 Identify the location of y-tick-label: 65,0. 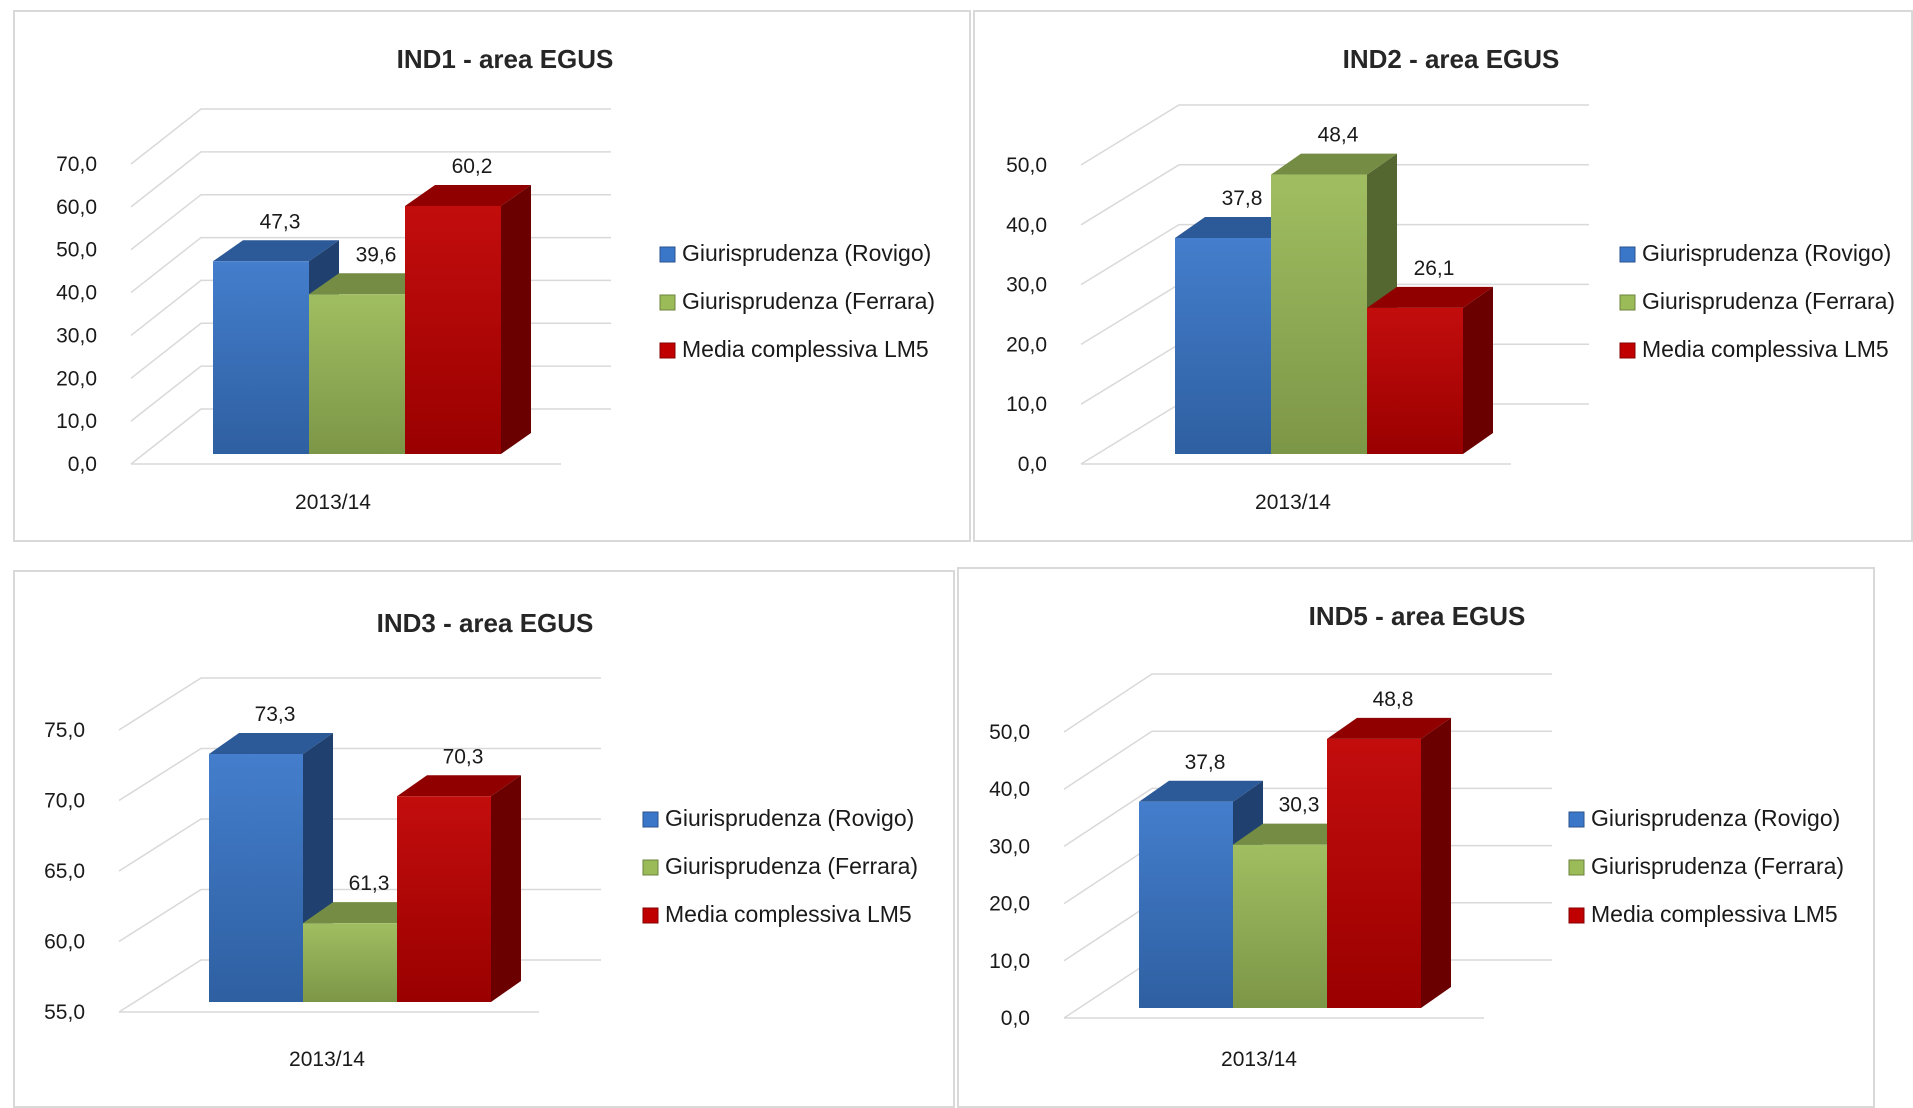
(64, 871).